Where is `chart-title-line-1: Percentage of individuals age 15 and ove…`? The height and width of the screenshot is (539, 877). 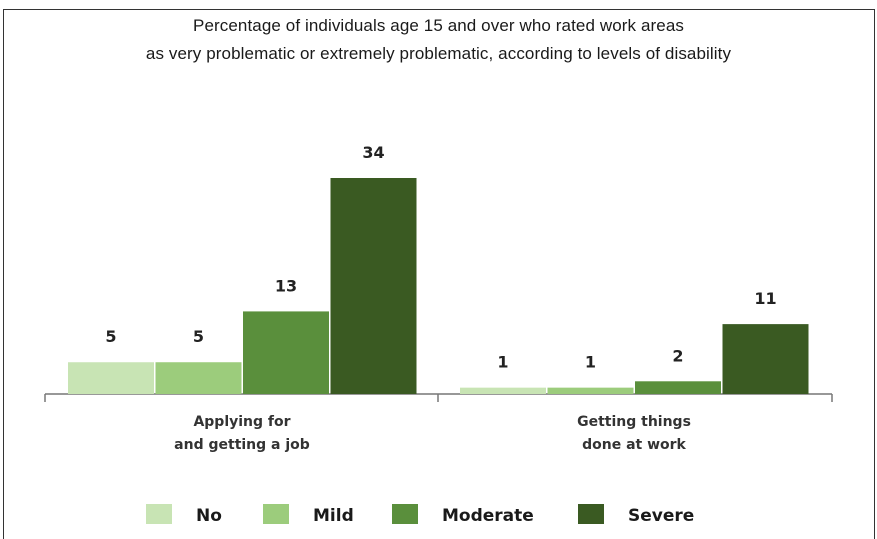
chart-title-line-1: Percentage of individuals age 15 and ove… is located at coordinates (438, 25).